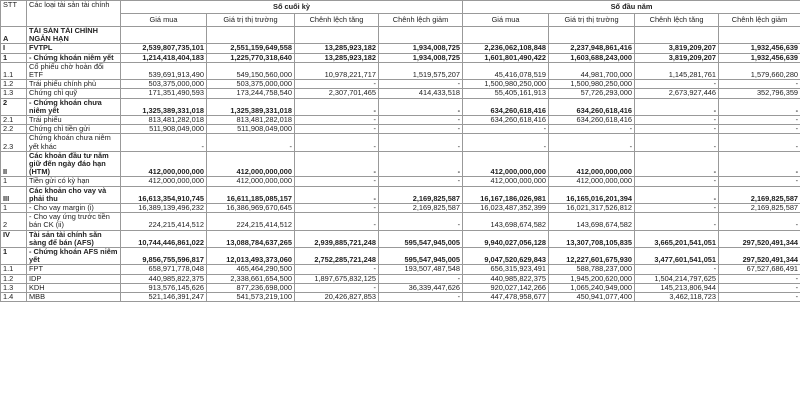 Image resolution: width=800 pixels, height=407 pixels. I want to click on value-cell: 20,426,827,853, so click(336, 297).